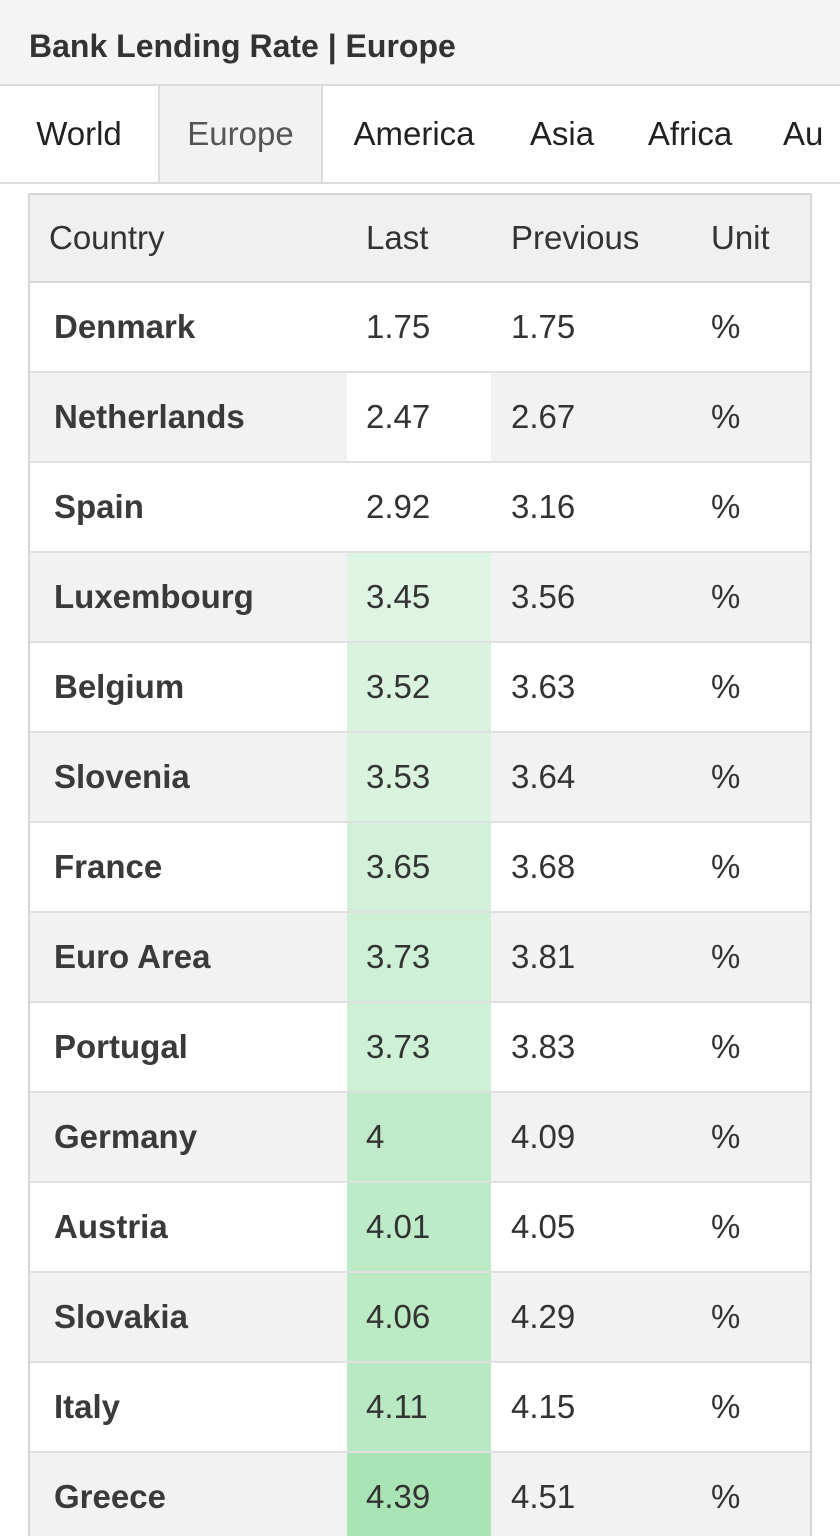 The height and width of the screenshot is (1536, 840). I want to click on table-row: Portugal 3.73 3.83%, so click(420, 1048).